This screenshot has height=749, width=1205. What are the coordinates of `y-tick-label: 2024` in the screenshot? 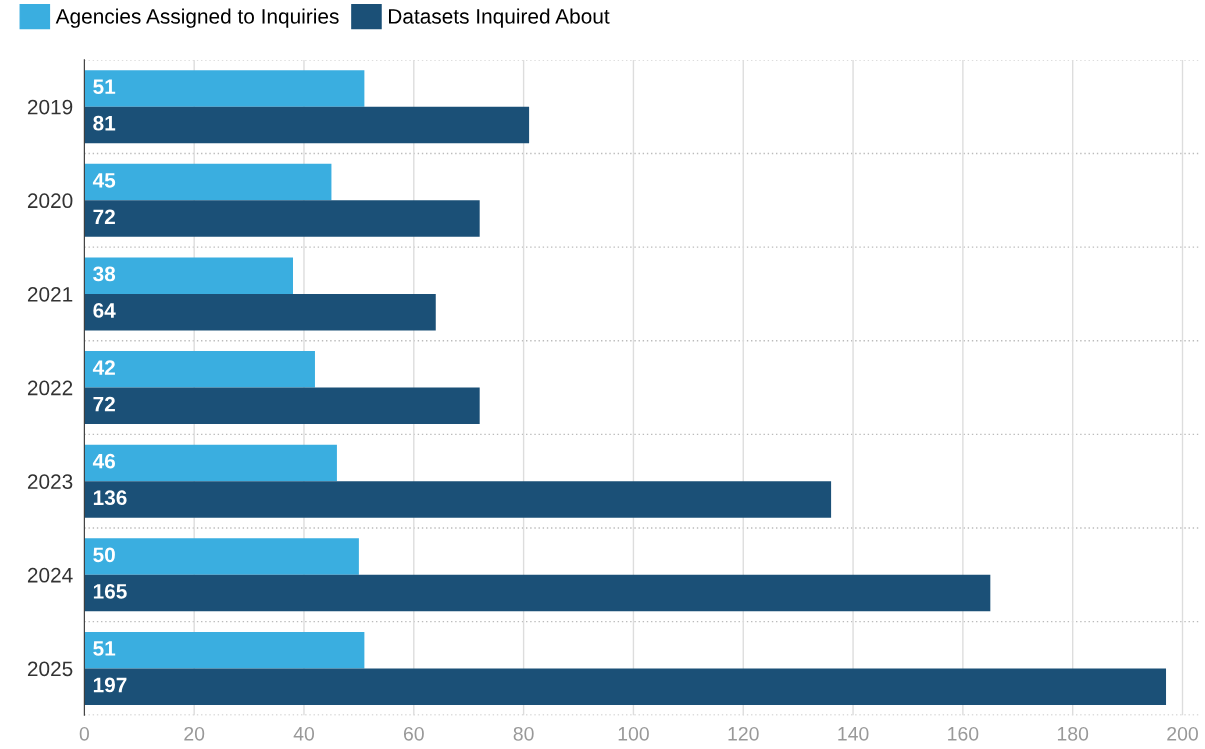 It's located at (50, 575).